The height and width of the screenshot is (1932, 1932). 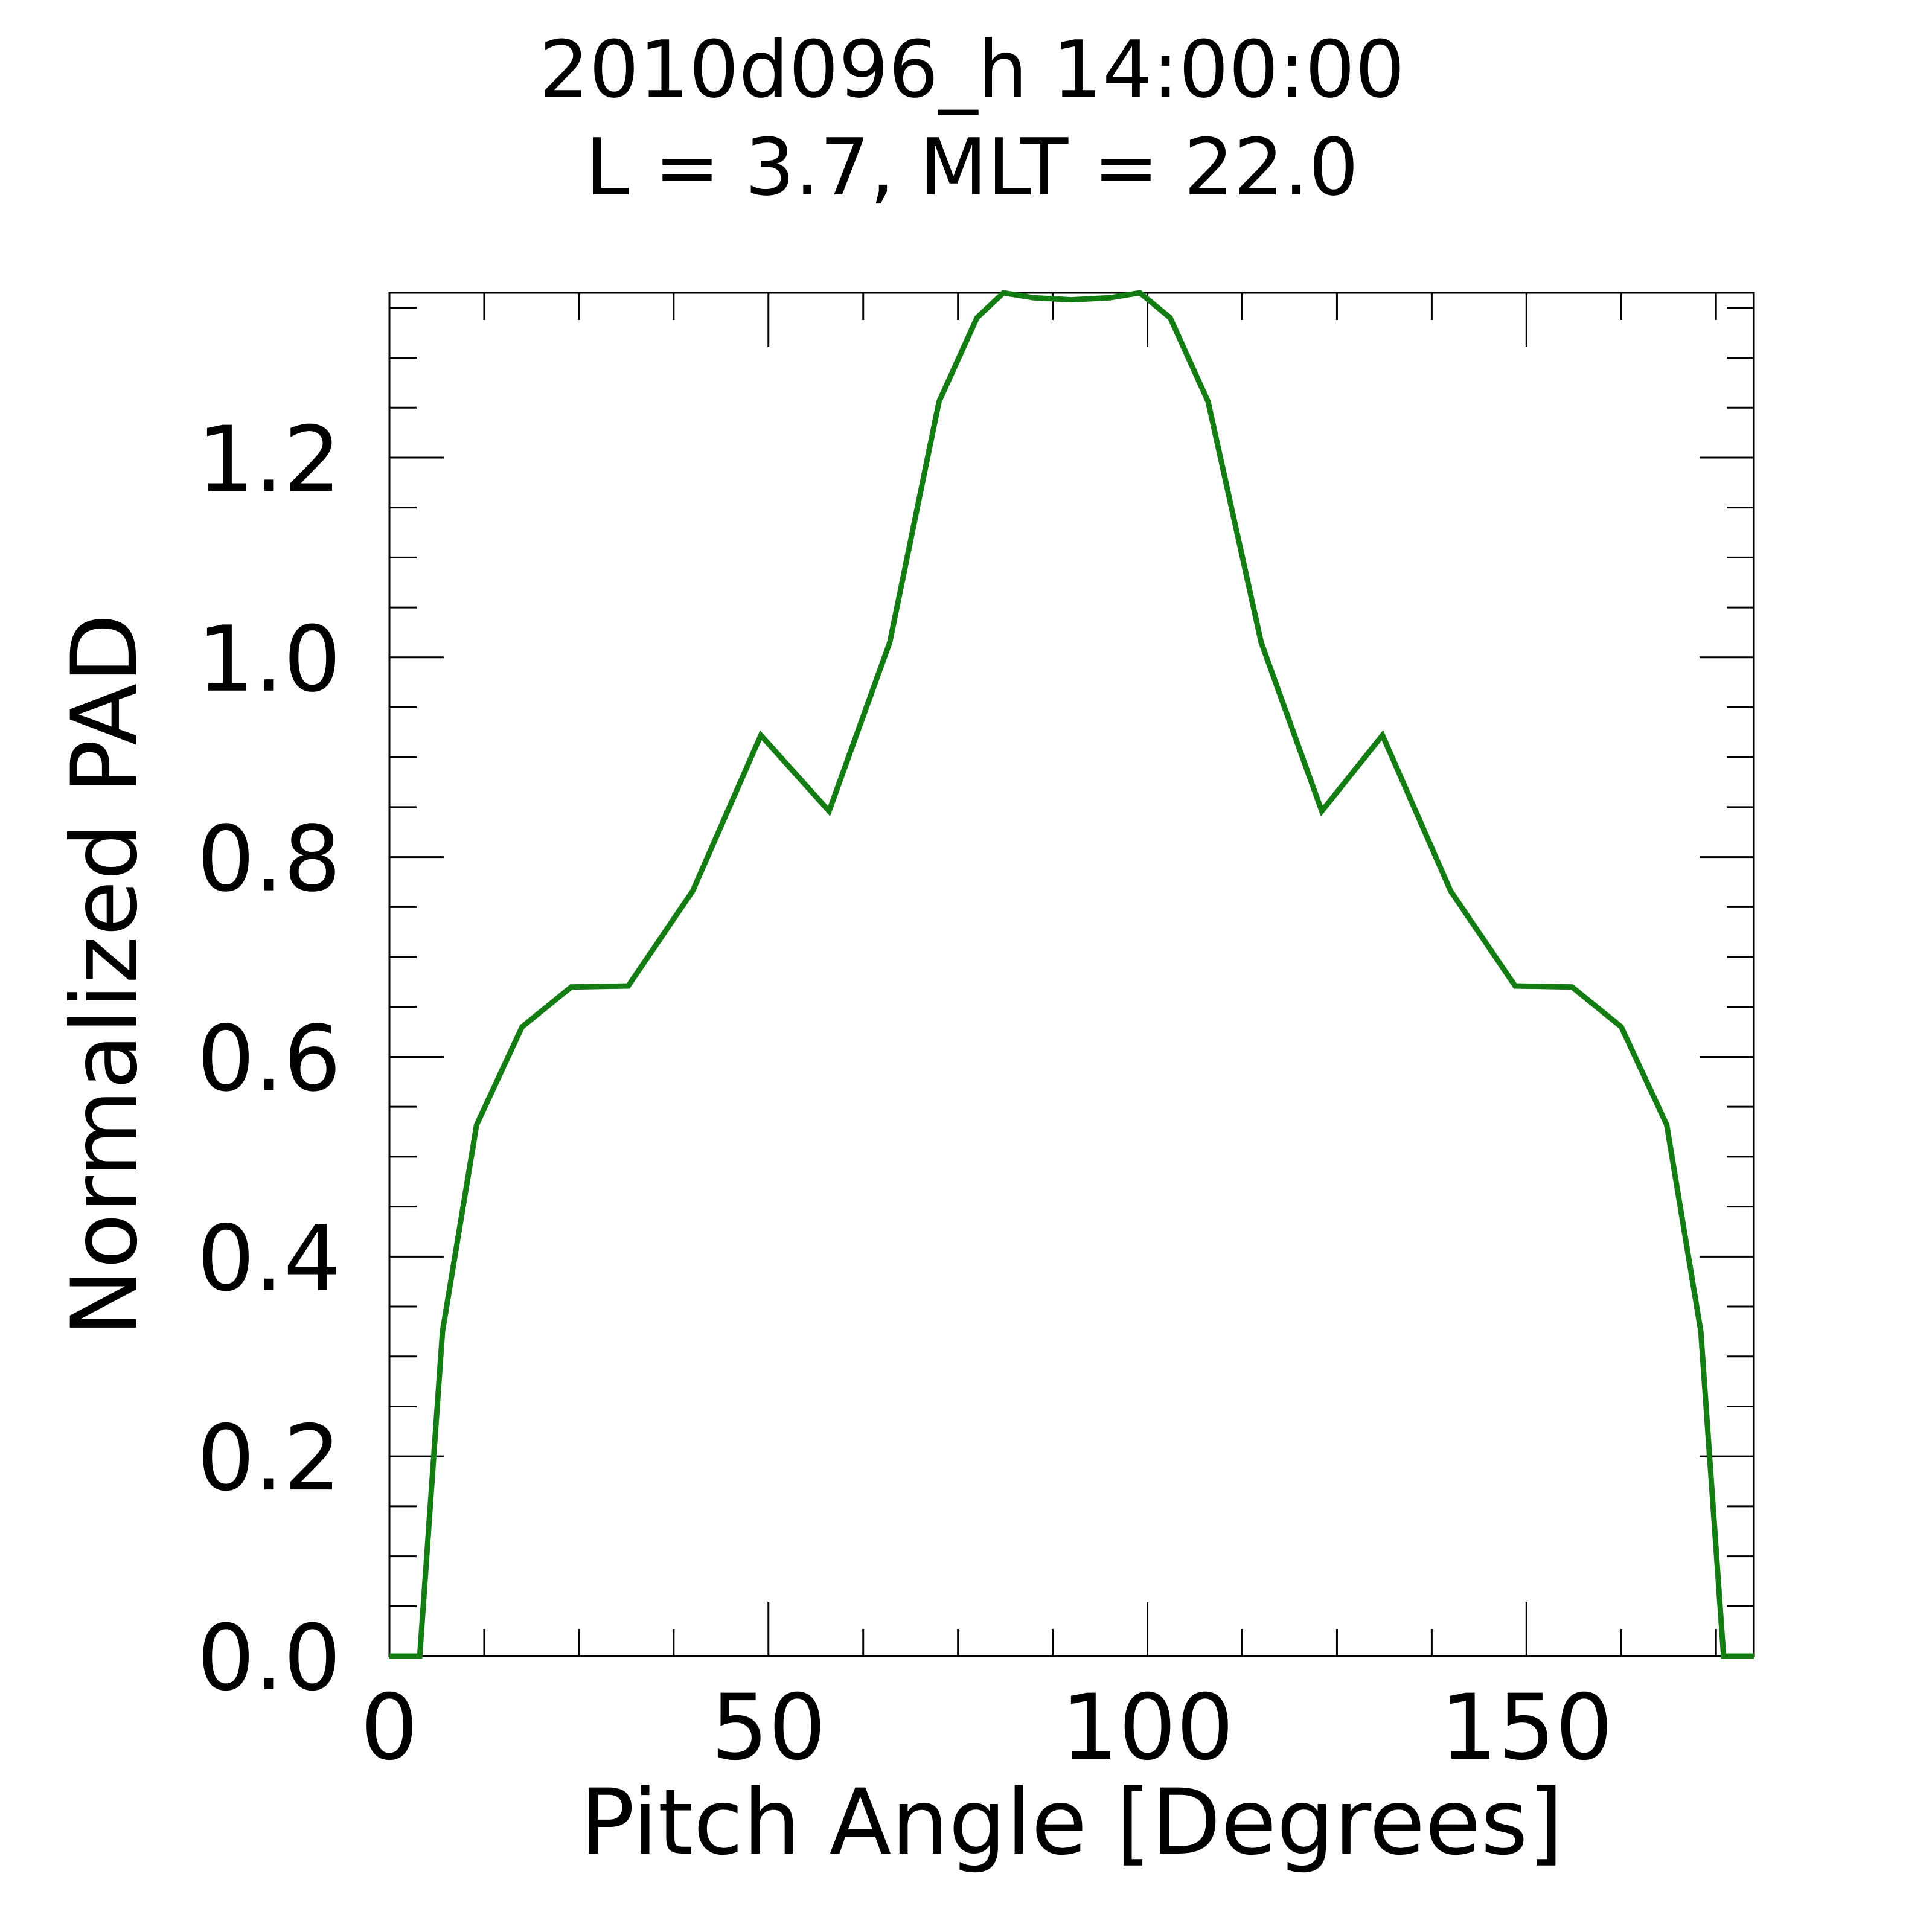 I want to click on x-tick-label: 150, so click(x=1527, y=1727).